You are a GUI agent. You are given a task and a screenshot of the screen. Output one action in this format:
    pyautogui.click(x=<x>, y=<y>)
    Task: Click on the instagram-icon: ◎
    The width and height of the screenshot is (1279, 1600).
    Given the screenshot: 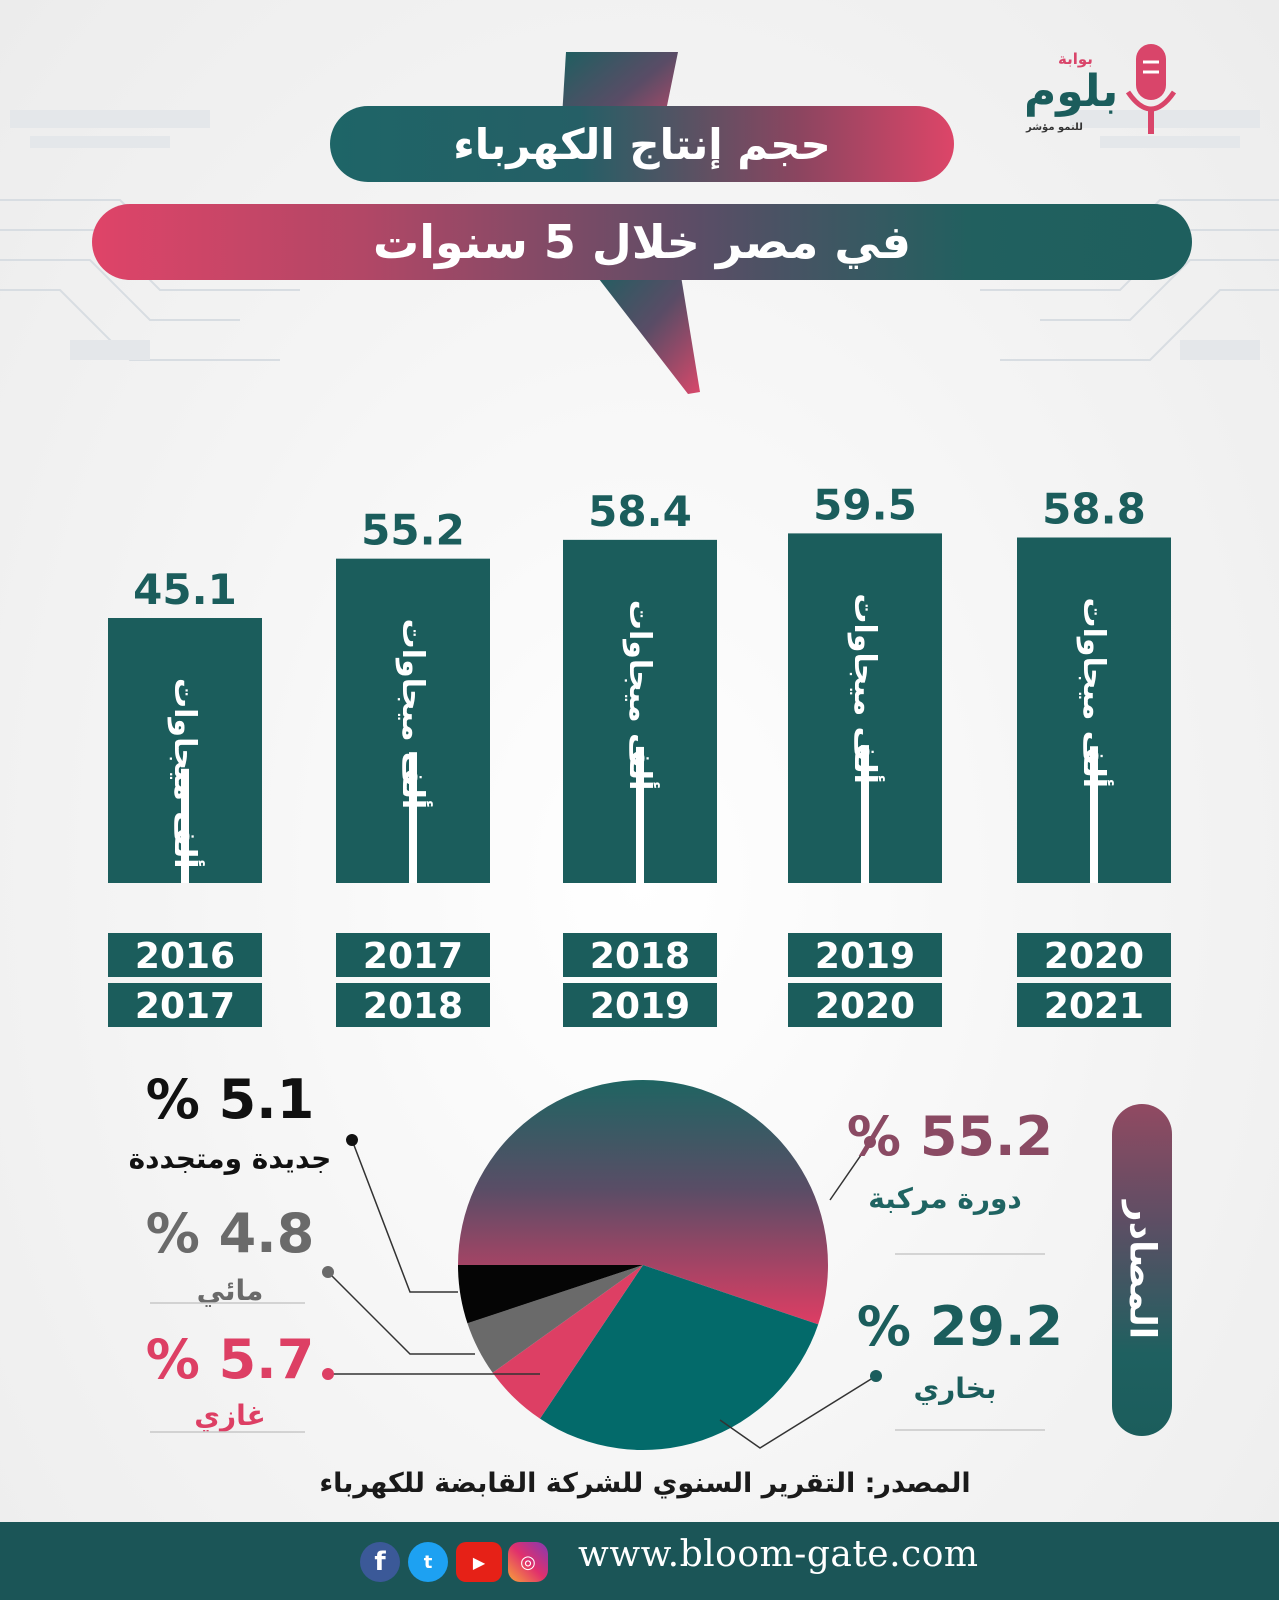 What is the action you would take?
    pyautogui.click(x=528, y=1562)
    